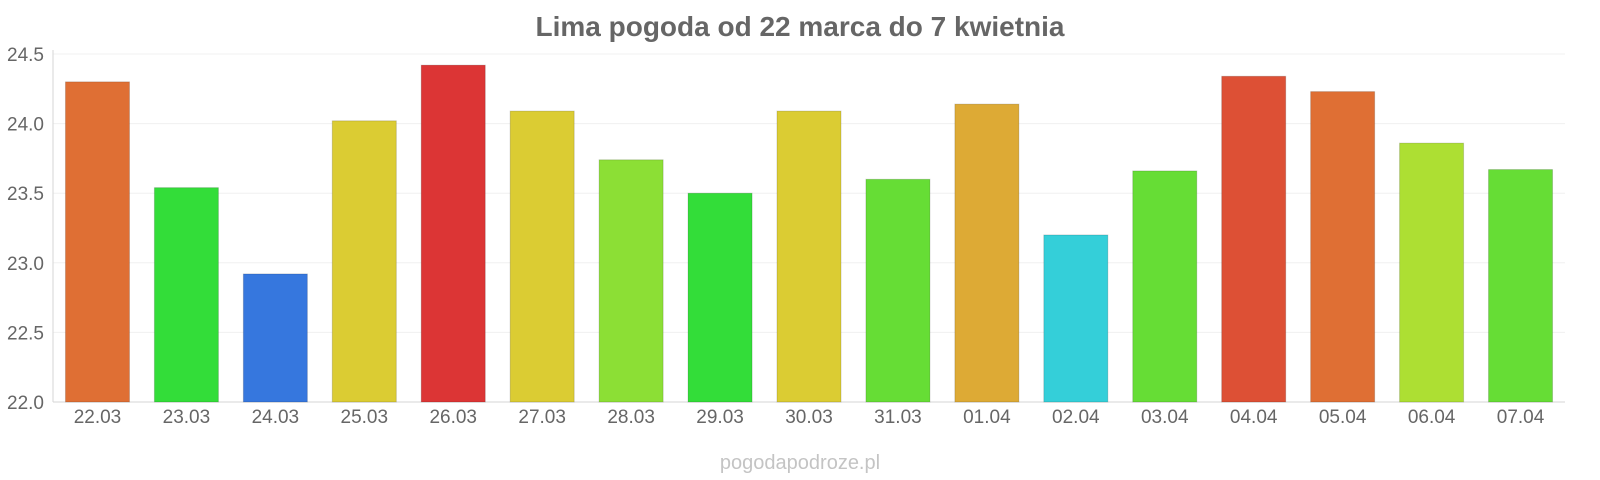 This screenshot has height=480, width=1600. I want to click on bar-27.03, so click(542, 256).